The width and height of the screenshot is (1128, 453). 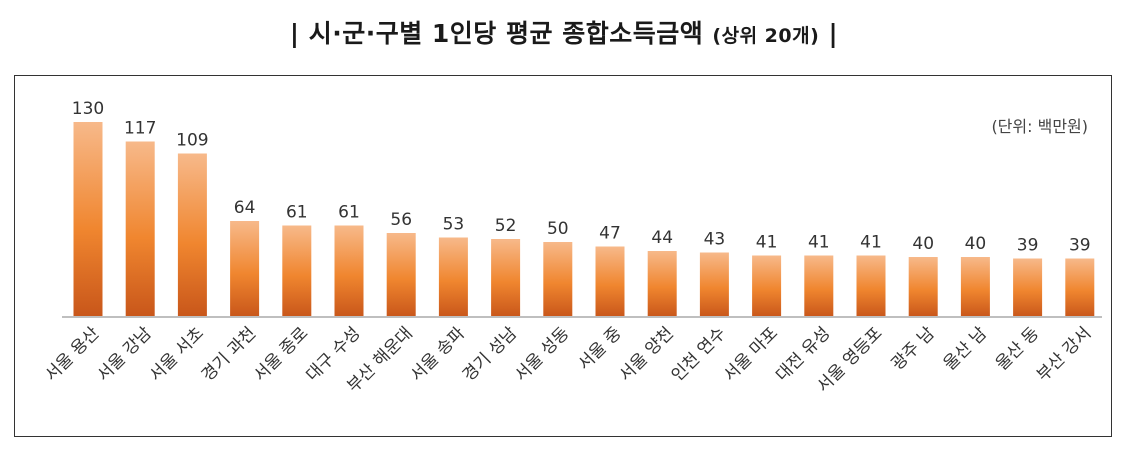 I want to click on value-label-14: 41, so click(x=819, y=243).